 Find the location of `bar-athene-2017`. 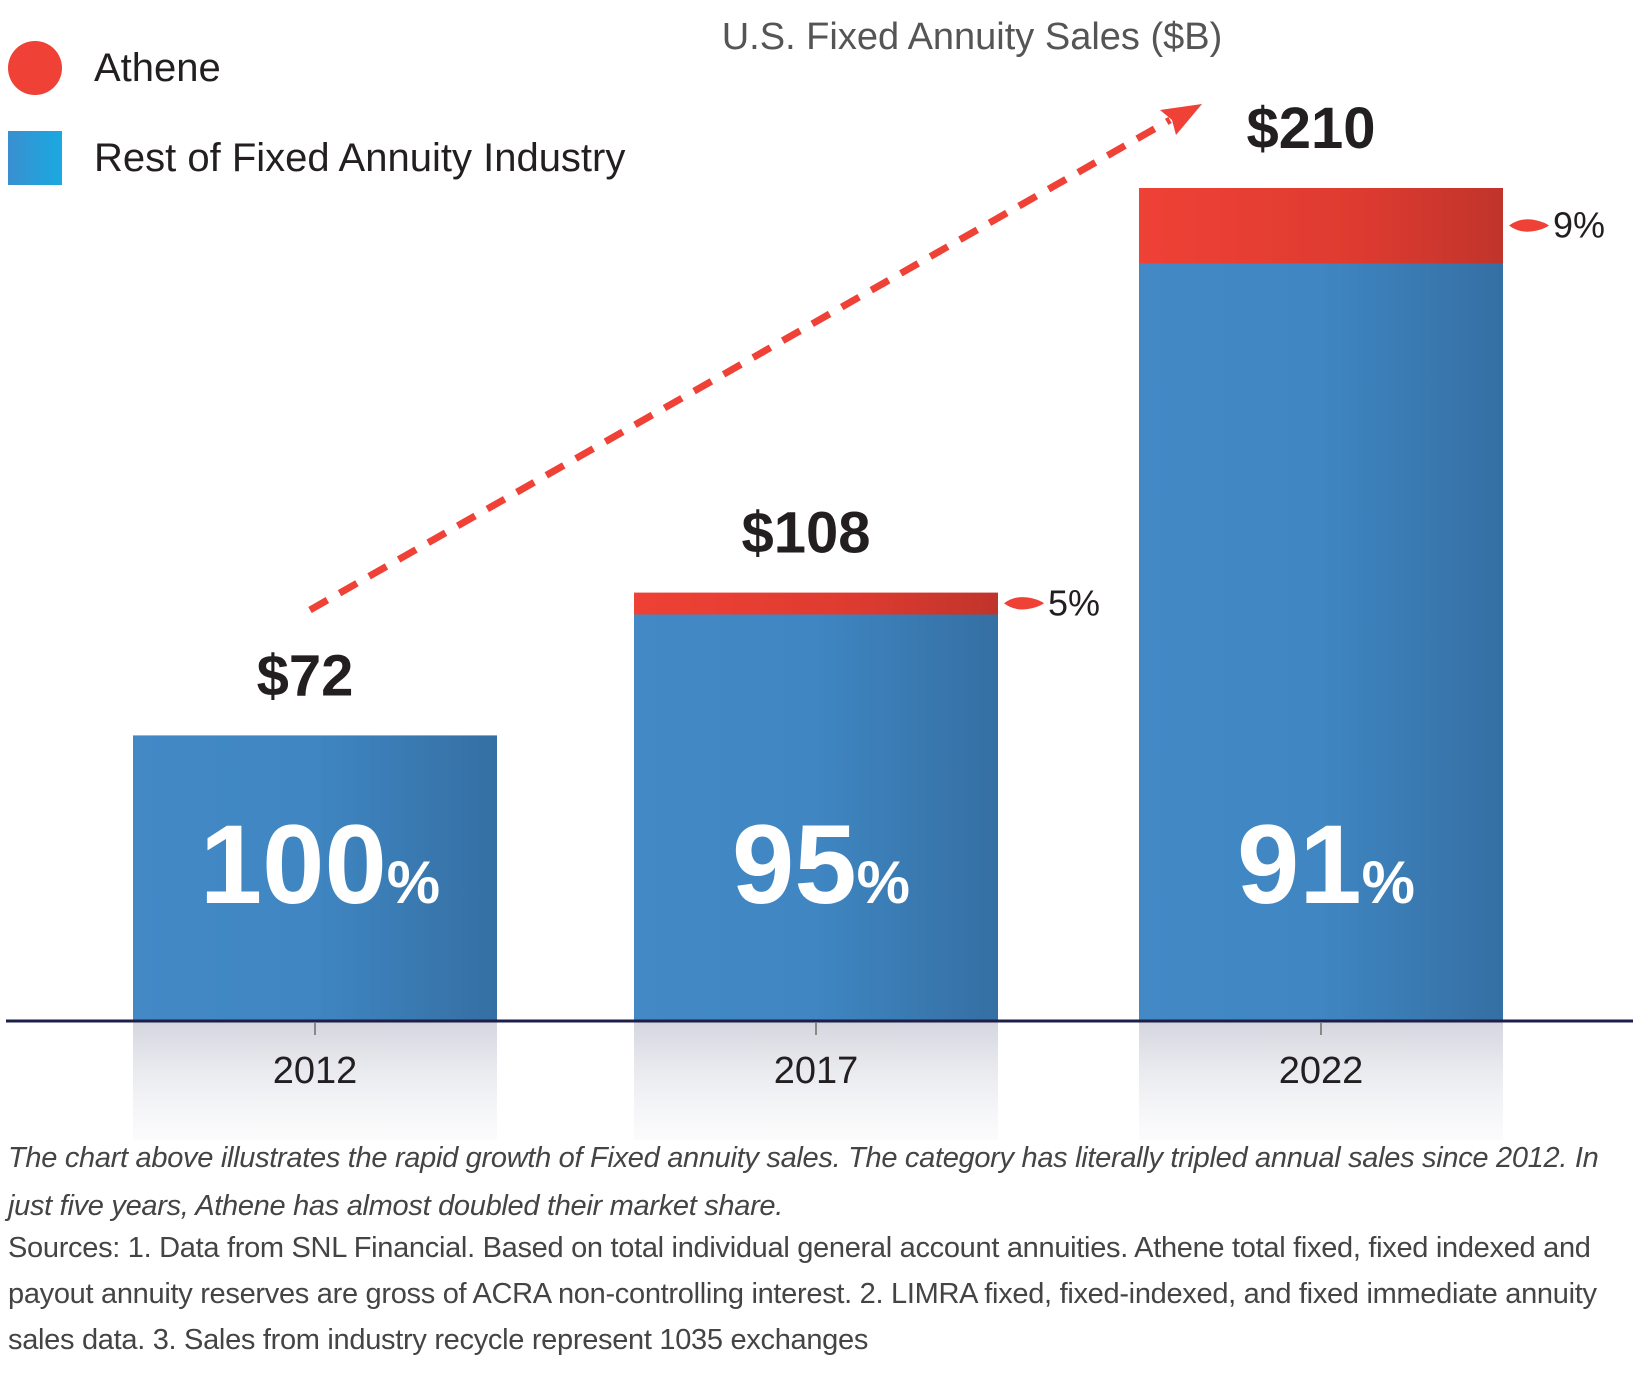

bar-athene-2017 is located at coordinates (816, 603).